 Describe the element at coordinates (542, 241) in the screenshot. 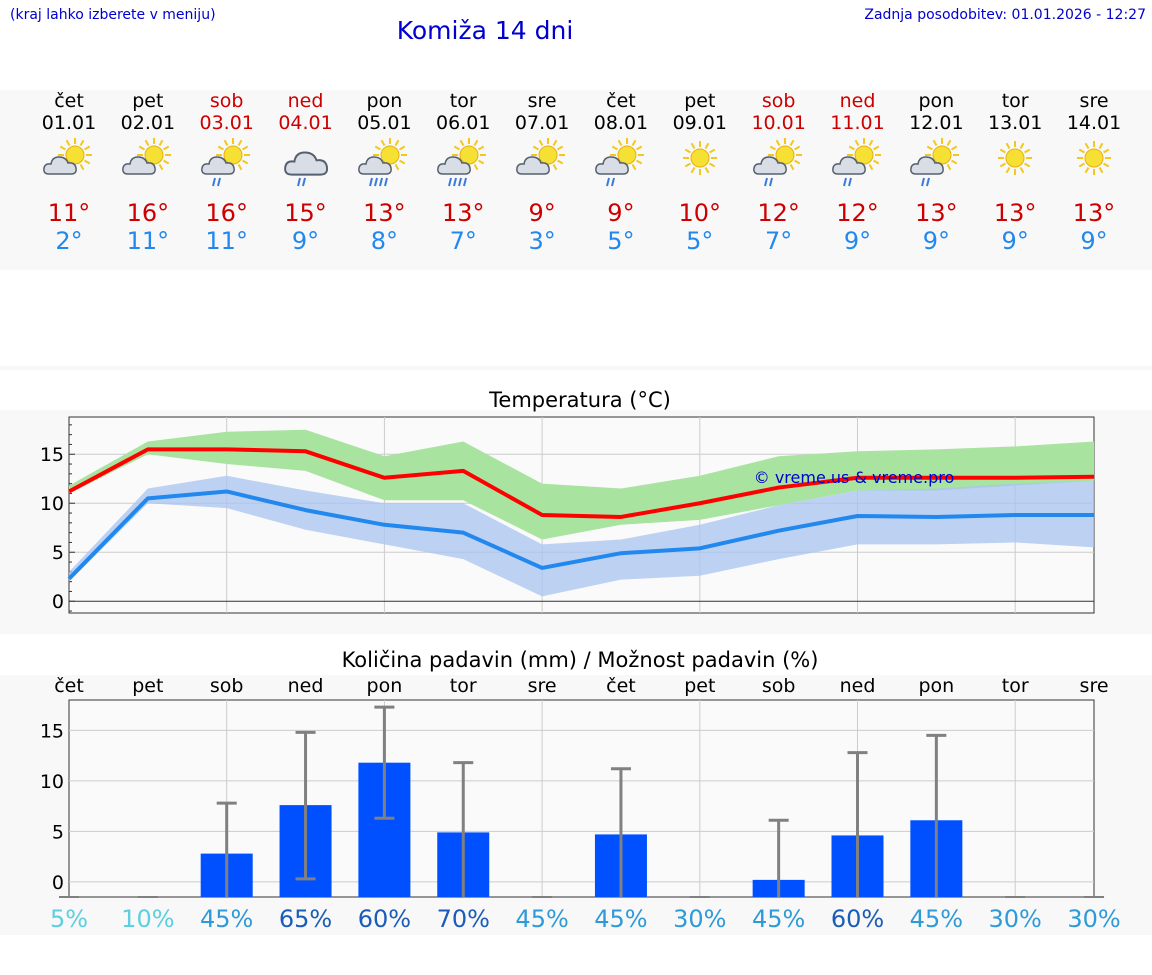

I see `min-temperature: 3°` at that location.